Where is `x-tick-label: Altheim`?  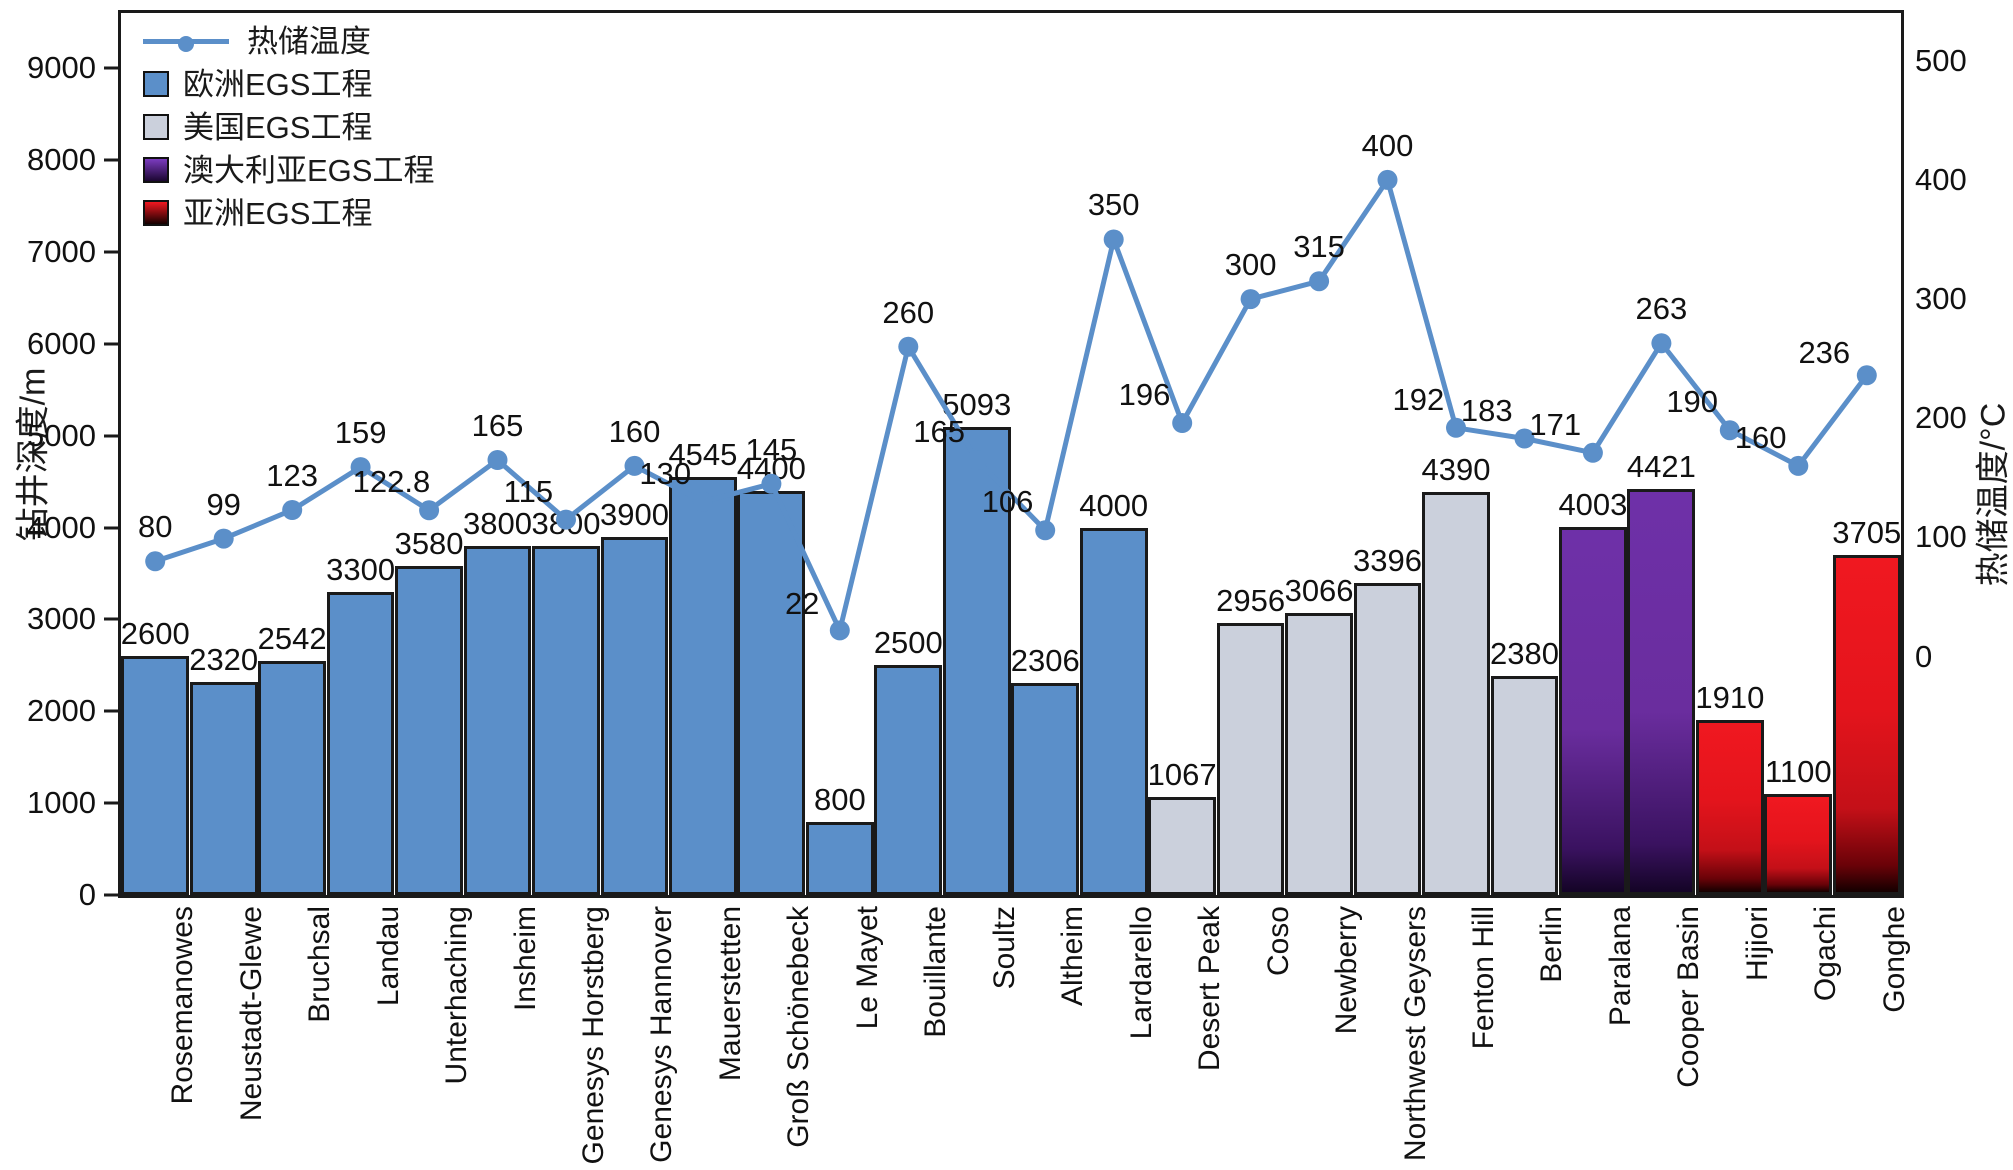 x-tick-label: Altheim is located at coordinates (1073, 956).